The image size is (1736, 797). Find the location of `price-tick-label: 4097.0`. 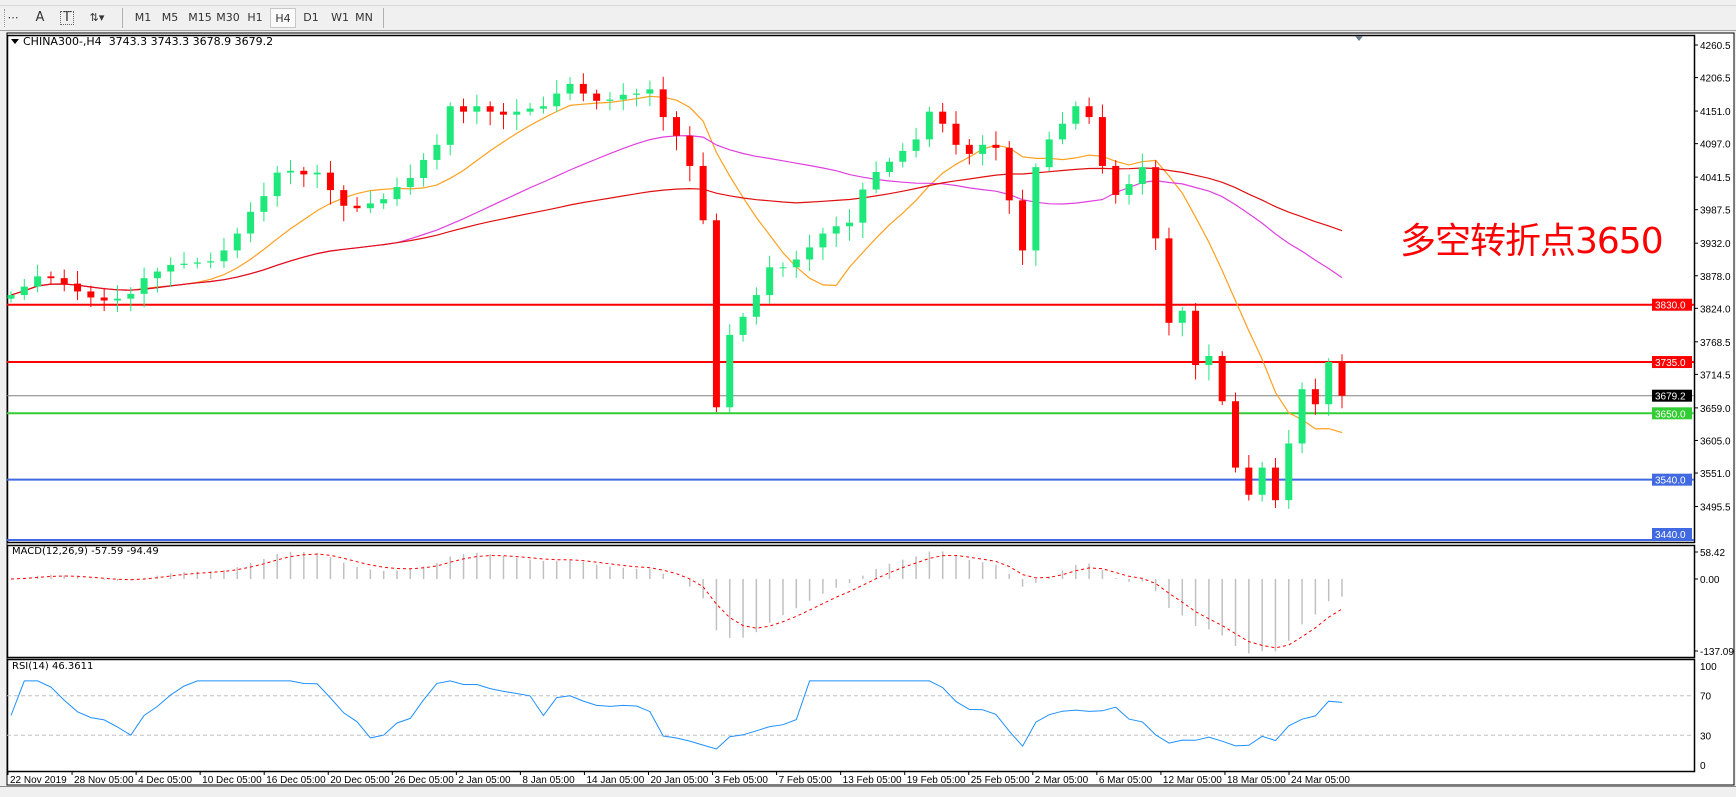

price-tick-label: 4097.0 is located at coordinates (1715, 145).